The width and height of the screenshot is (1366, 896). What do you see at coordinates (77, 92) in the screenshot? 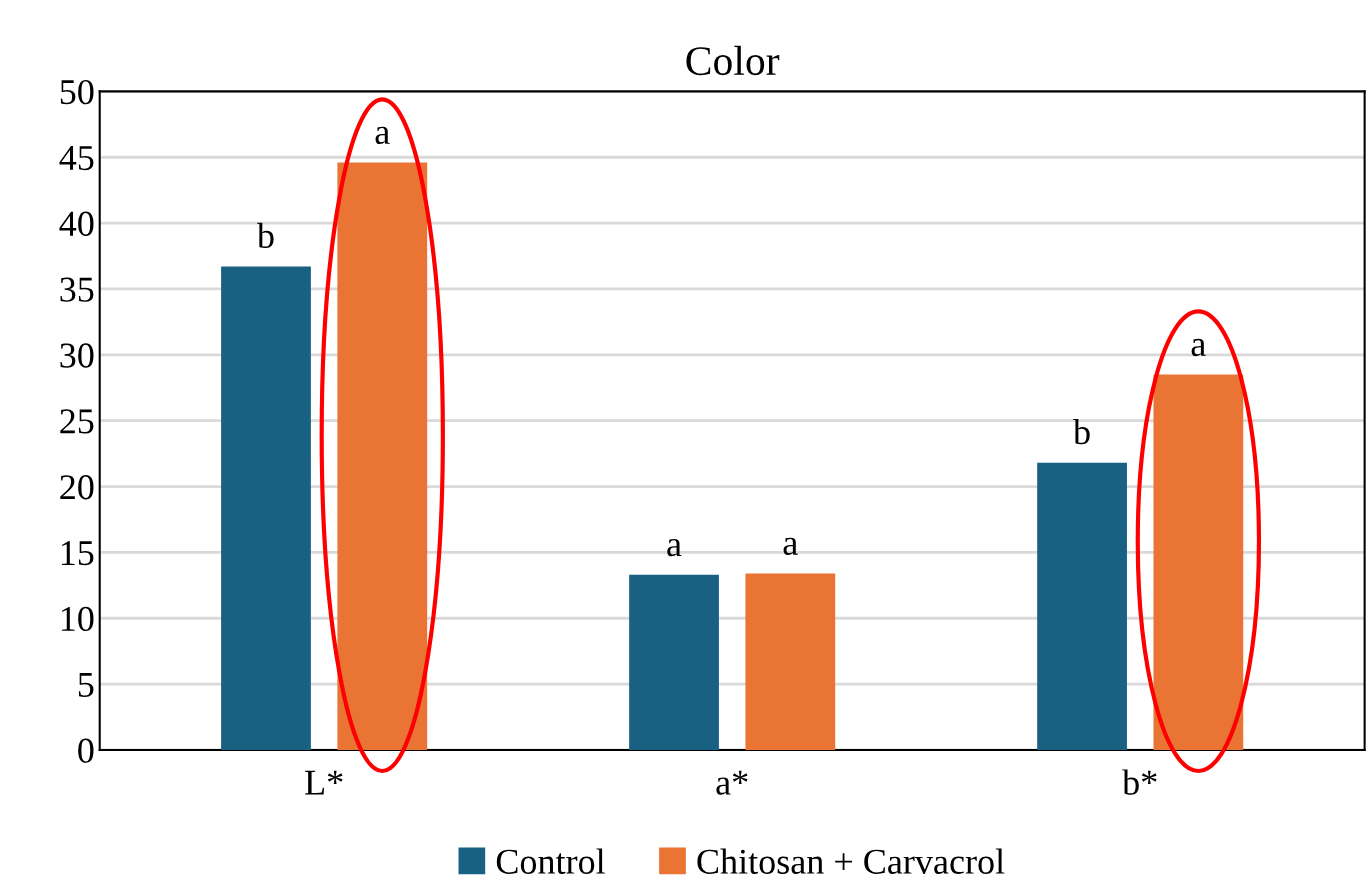
I see `y-tick-label: 50` at bounding box center [77, 92].